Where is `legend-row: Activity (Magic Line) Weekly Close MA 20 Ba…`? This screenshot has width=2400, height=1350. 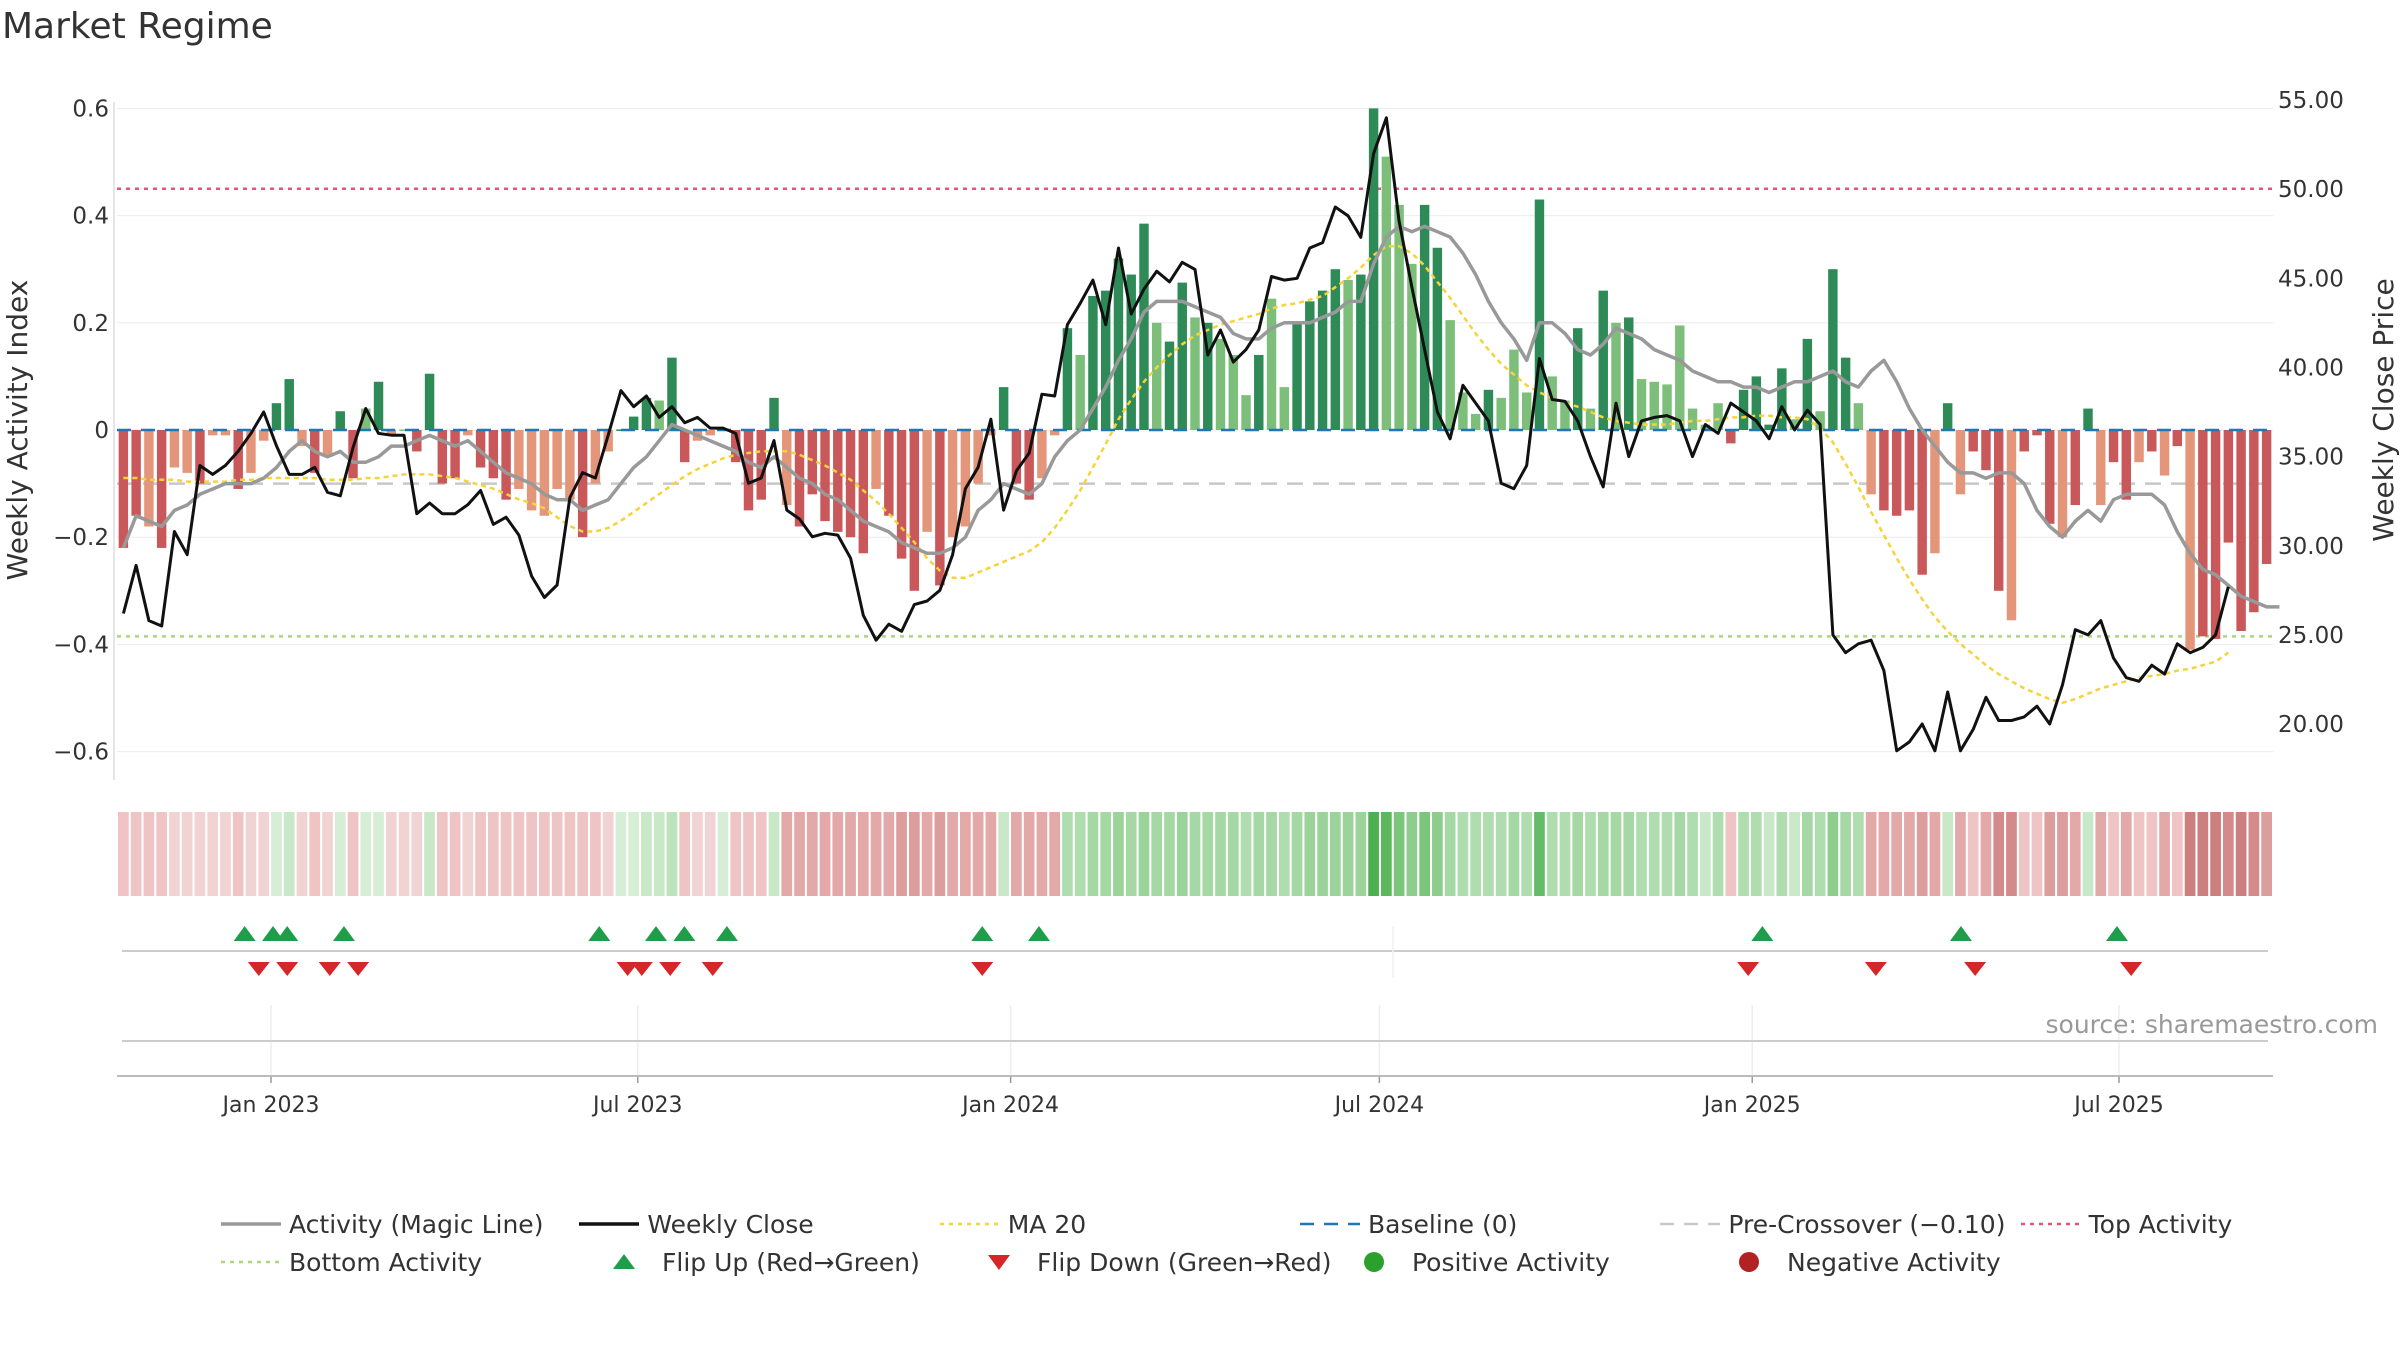 legend-row: Activity (Magic Line) Weekly Close MA 20 Ba… is located at coordinates (1295, 1224).